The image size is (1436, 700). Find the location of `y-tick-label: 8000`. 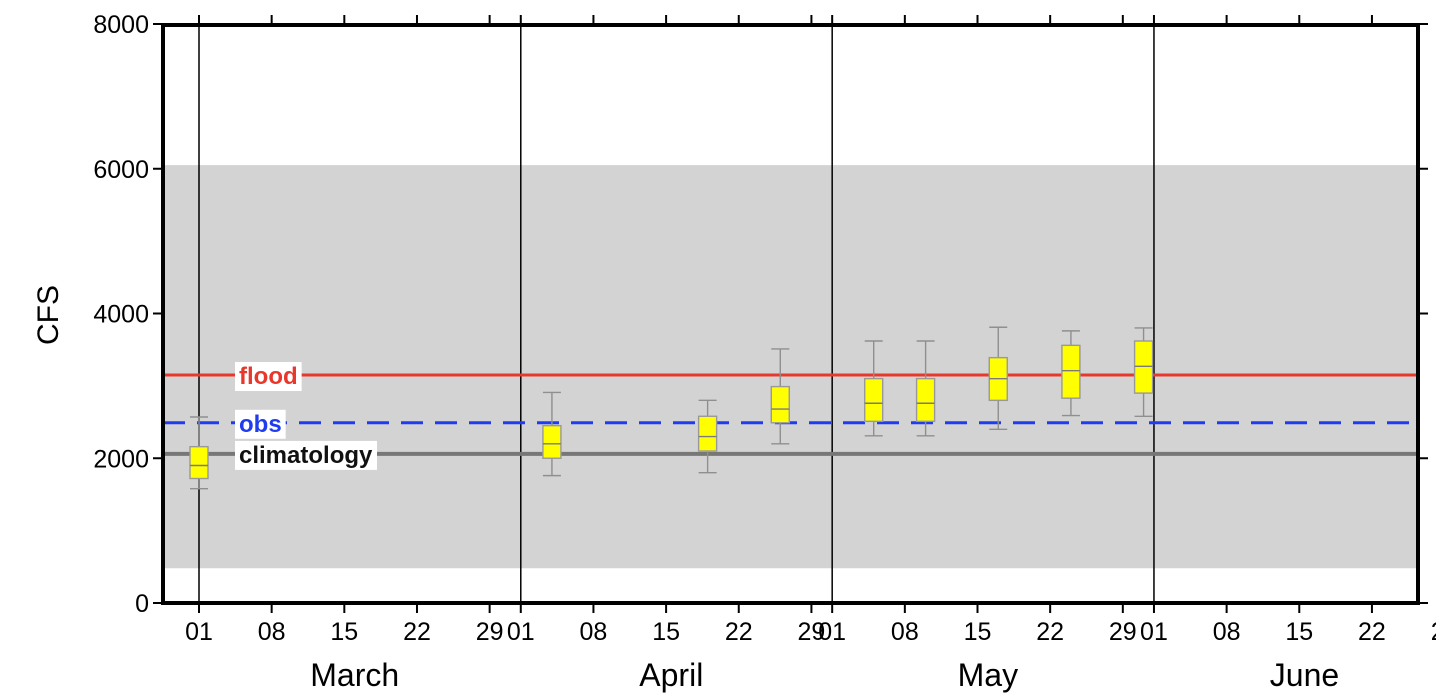

y-tick-label: 8000 is located at coordinates (121, 25).